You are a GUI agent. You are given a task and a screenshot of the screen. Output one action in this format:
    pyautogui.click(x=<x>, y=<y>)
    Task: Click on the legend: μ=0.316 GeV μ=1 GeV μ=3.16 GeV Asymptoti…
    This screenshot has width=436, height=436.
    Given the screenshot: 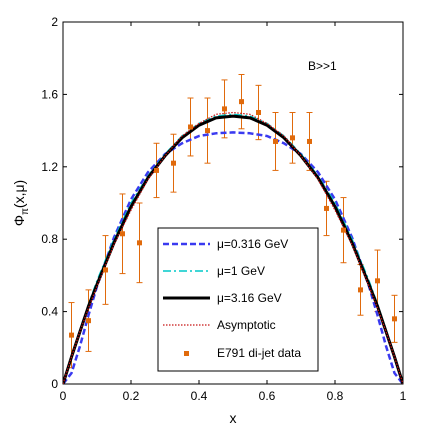 What is the action you would take?
    pyautogui.click(x=238, y=299)
    